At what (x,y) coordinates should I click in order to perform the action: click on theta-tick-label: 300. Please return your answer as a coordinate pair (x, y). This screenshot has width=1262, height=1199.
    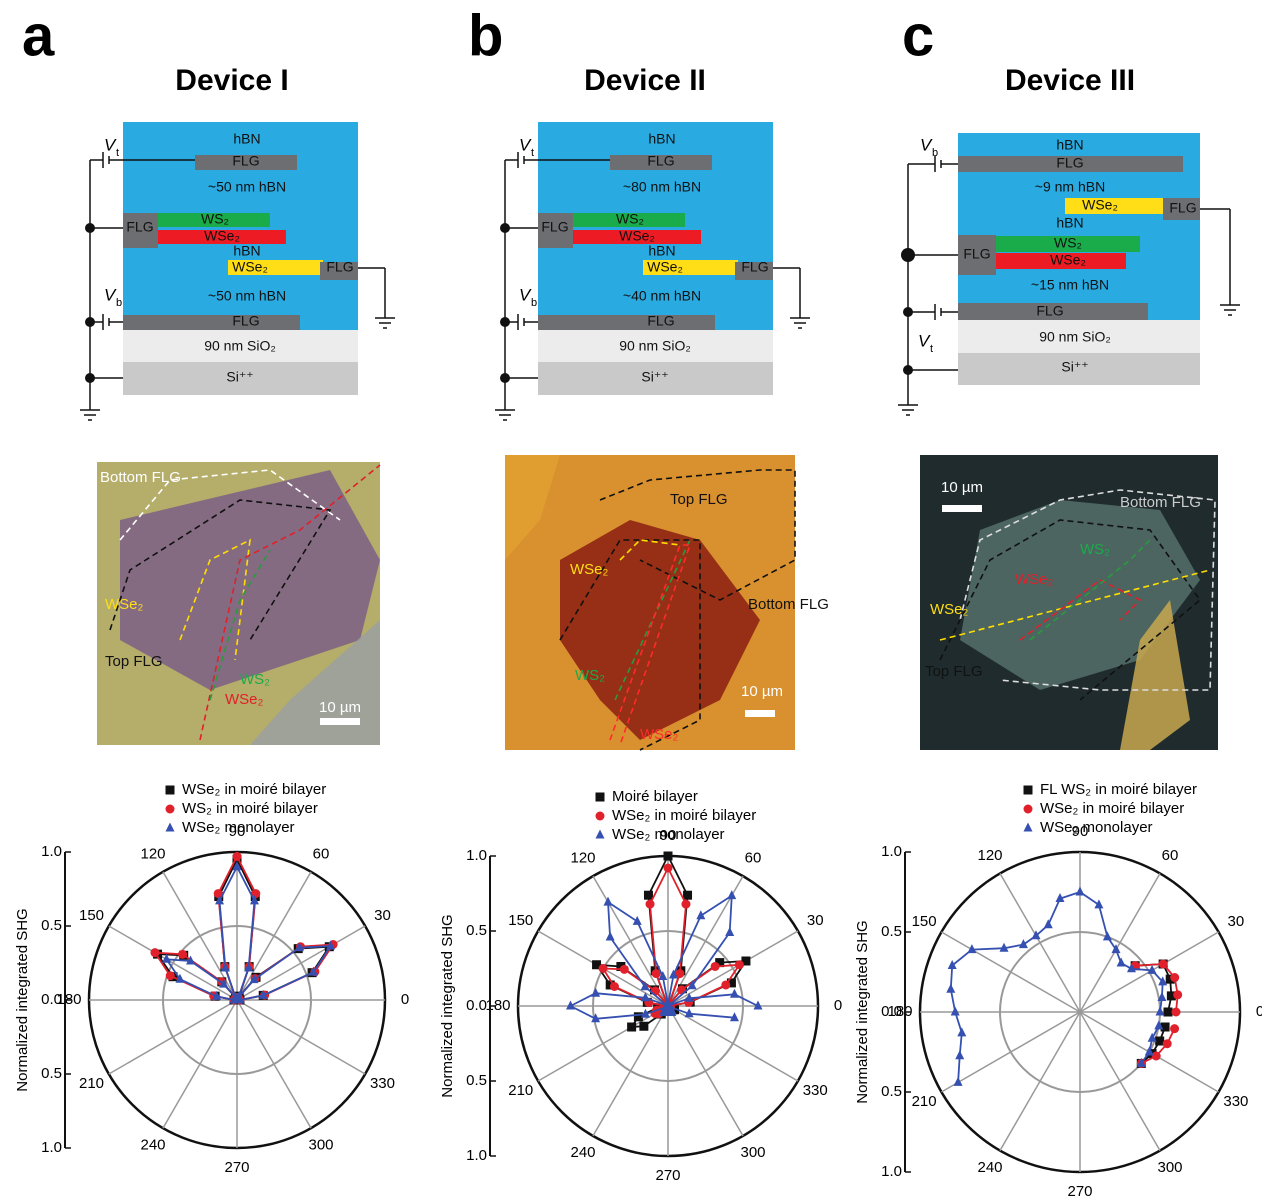
    Looking at the image, I should click on (1169, 1167).